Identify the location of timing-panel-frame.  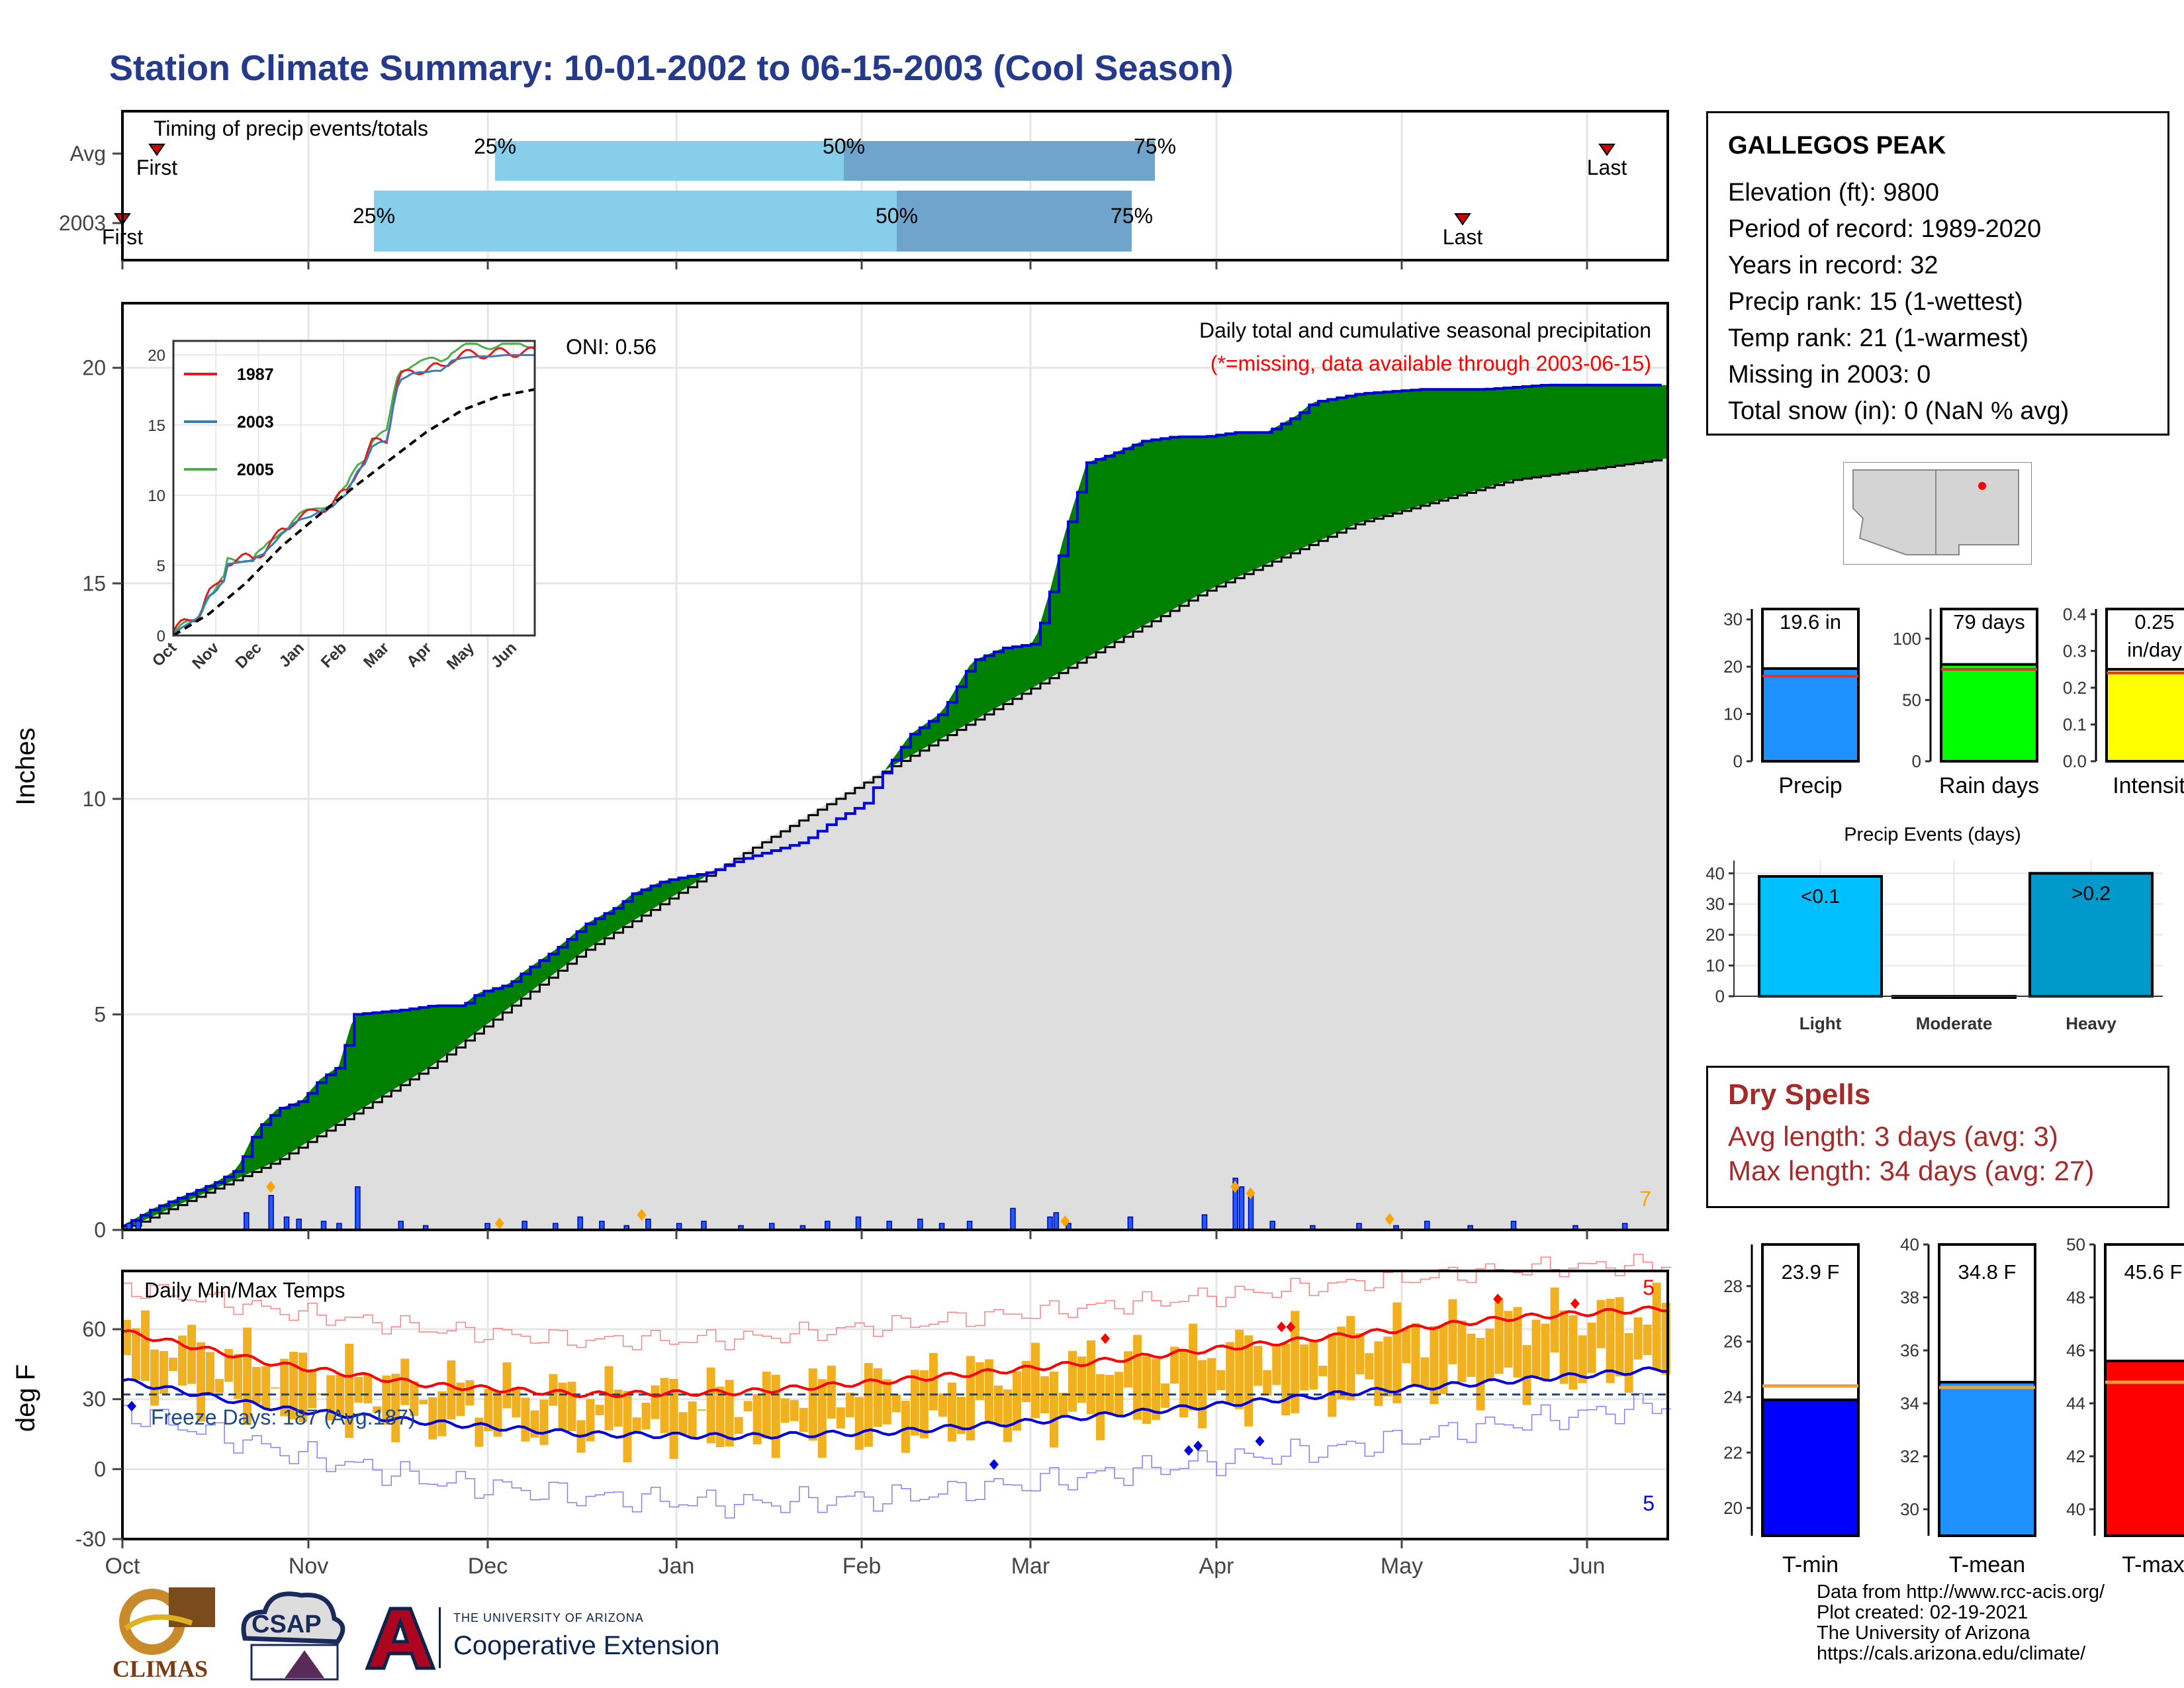
(895, 185).